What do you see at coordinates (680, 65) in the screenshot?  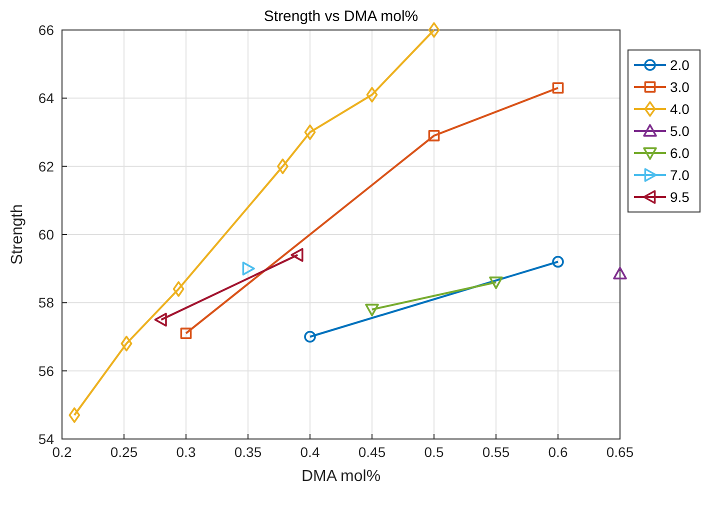 I see `legend-label: 2.0` at bounding box center [680, 65].